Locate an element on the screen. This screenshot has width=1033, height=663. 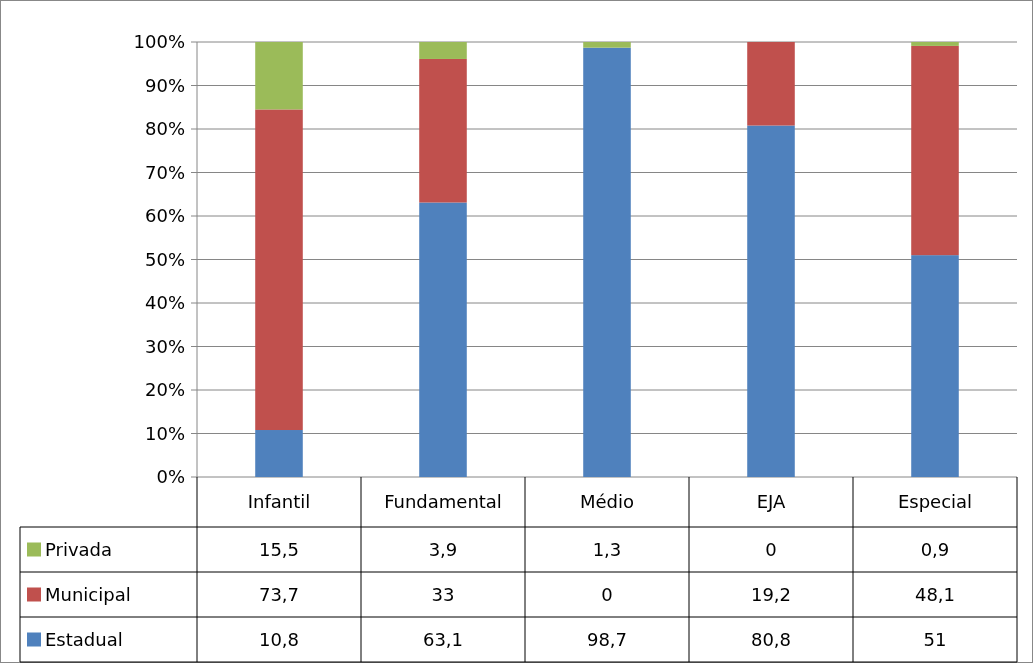
y-tick-label: 70% is located at coordinates (164, 172).